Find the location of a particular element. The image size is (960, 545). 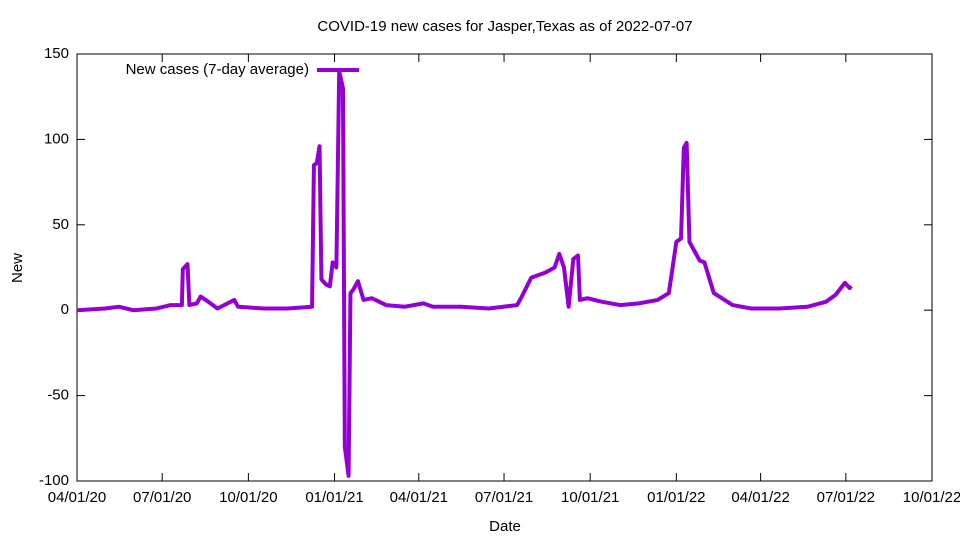

y-tick-label: -50 is located at coordinates (58, 395).